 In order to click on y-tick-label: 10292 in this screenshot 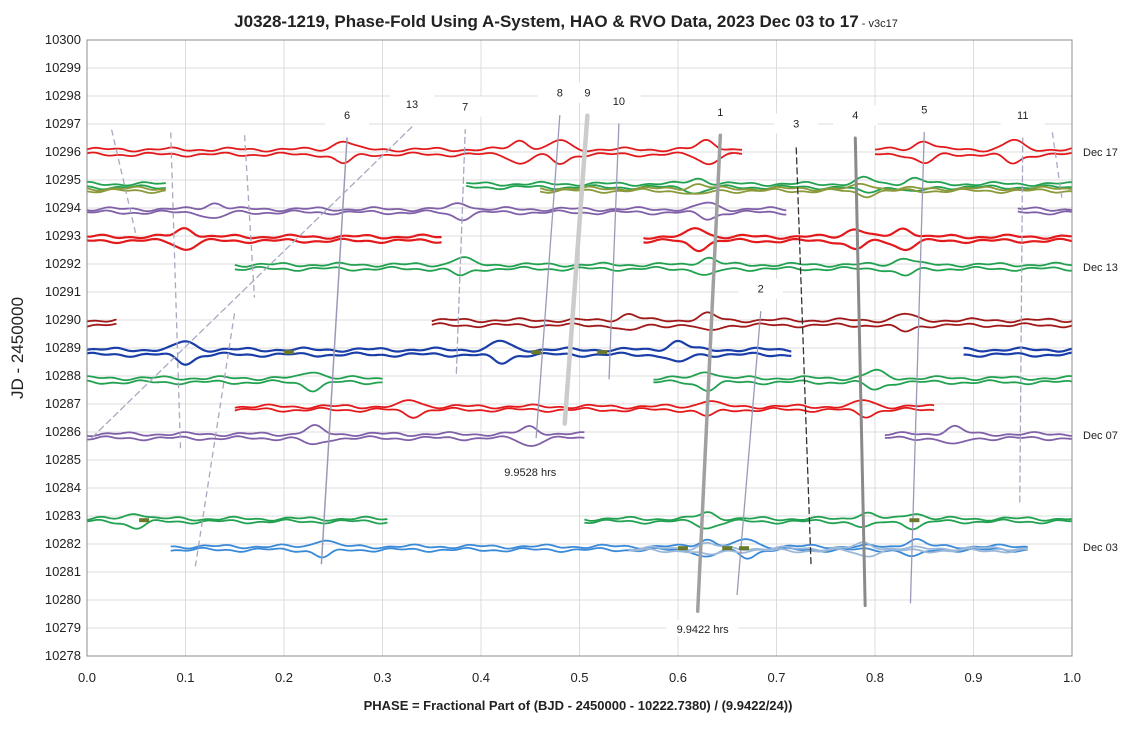, I will do `click(63, 263)`.